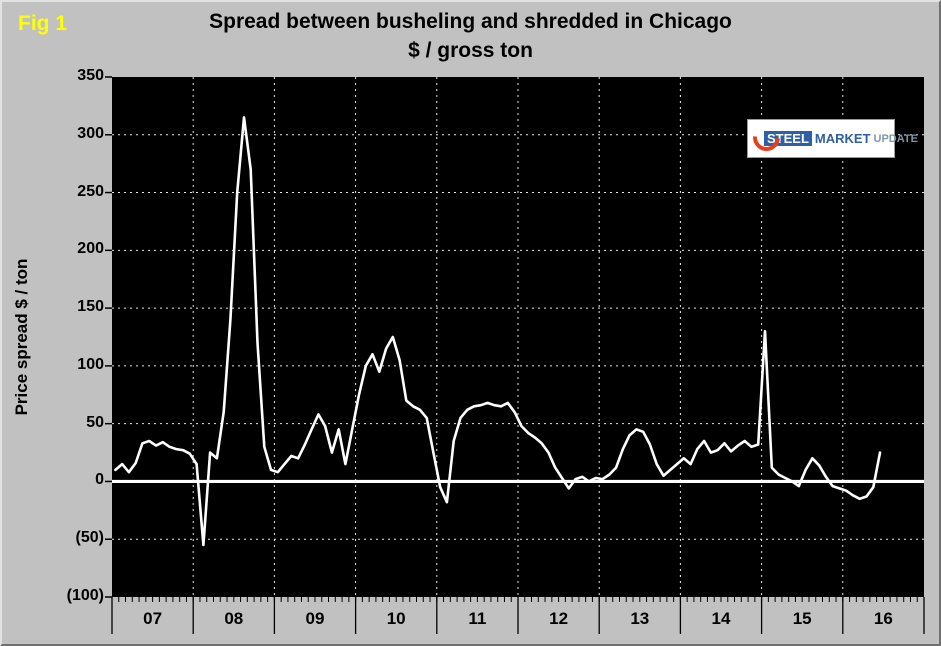 This screenshot has width=941, height=646. I want to click on y-tick-label: (50), so click(89, 538).